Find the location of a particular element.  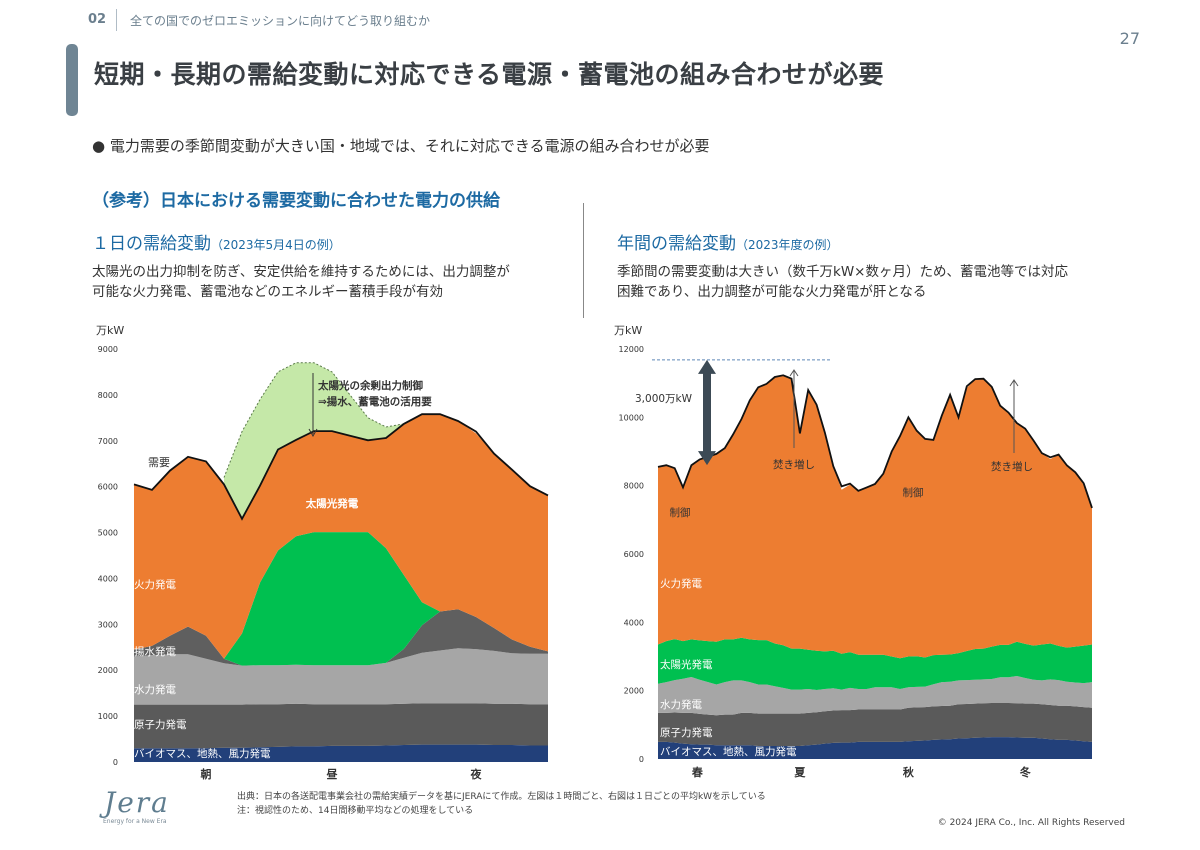

section-separator is located at coordinates (116, 20).